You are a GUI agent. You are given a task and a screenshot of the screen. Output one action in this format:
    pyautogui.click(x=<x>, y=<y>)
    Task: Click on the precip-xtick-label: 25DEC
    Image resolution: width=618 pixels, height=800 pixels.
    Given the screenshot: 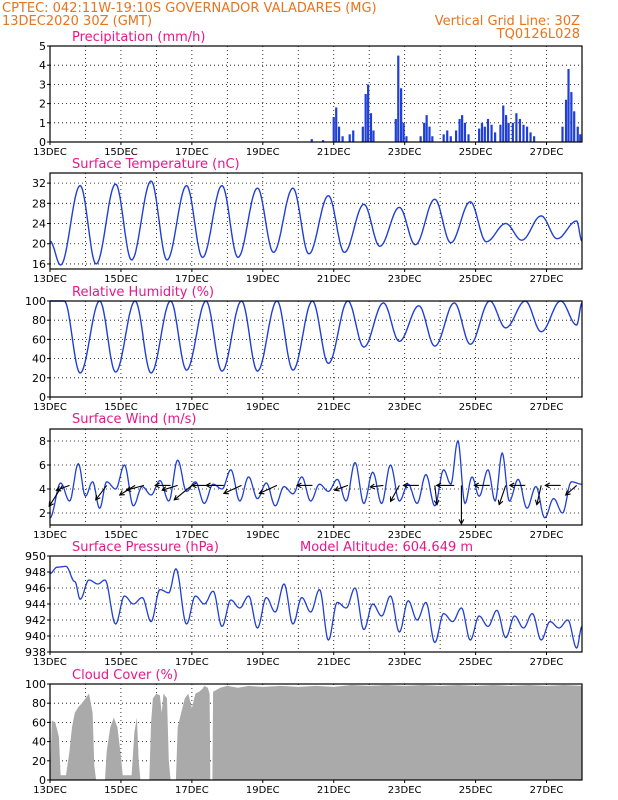 What is the action you would take?
    pyautogui.click(x=476, y=152)
    